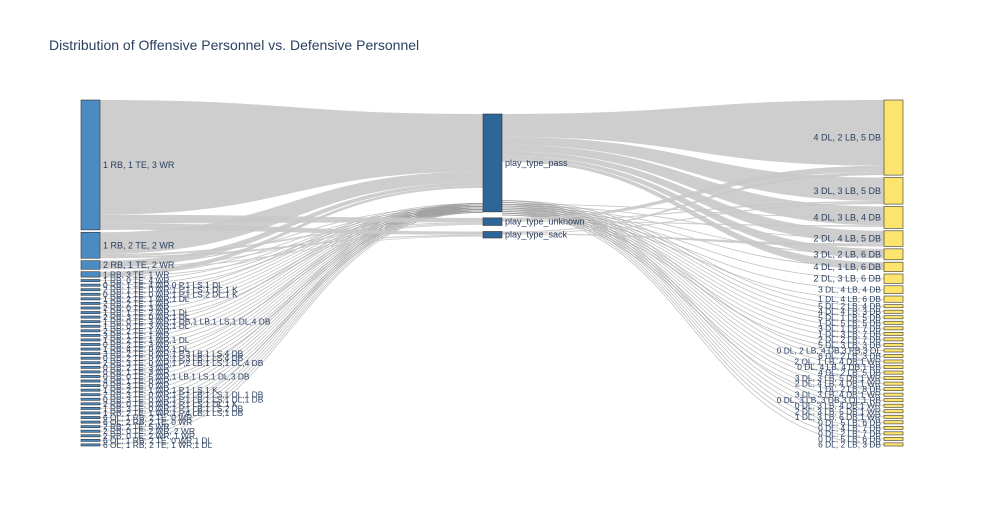  I want to click on offense-node-label-6: 2 RB, 1 TE, 0 WR,1 P,1 LS,1 DL,1 K, so click(170, 290).